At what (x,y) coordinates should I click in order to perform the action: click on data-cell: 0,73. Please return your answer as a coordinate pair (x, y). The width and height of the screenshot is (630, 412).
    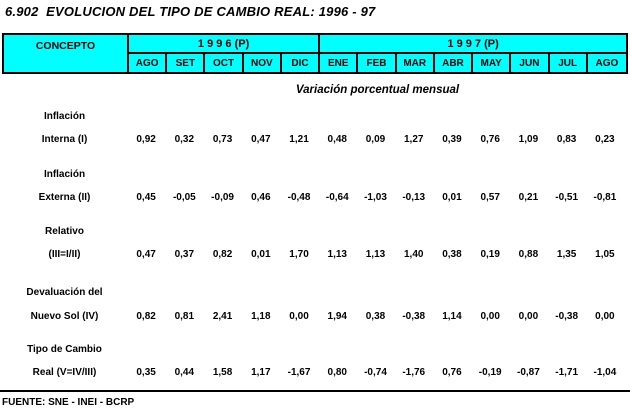
    Looking at the image, I should click on (222, 139).